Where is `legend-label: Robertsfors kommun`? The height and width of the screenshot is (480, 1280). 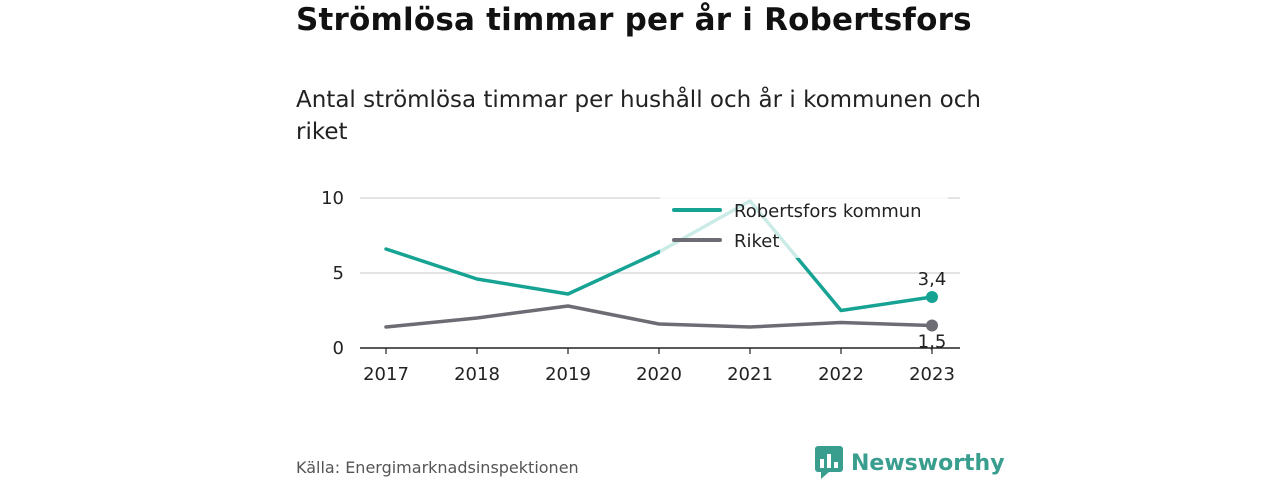
legend-label: Robertsfors kommun is located at coordinates (828, 211).